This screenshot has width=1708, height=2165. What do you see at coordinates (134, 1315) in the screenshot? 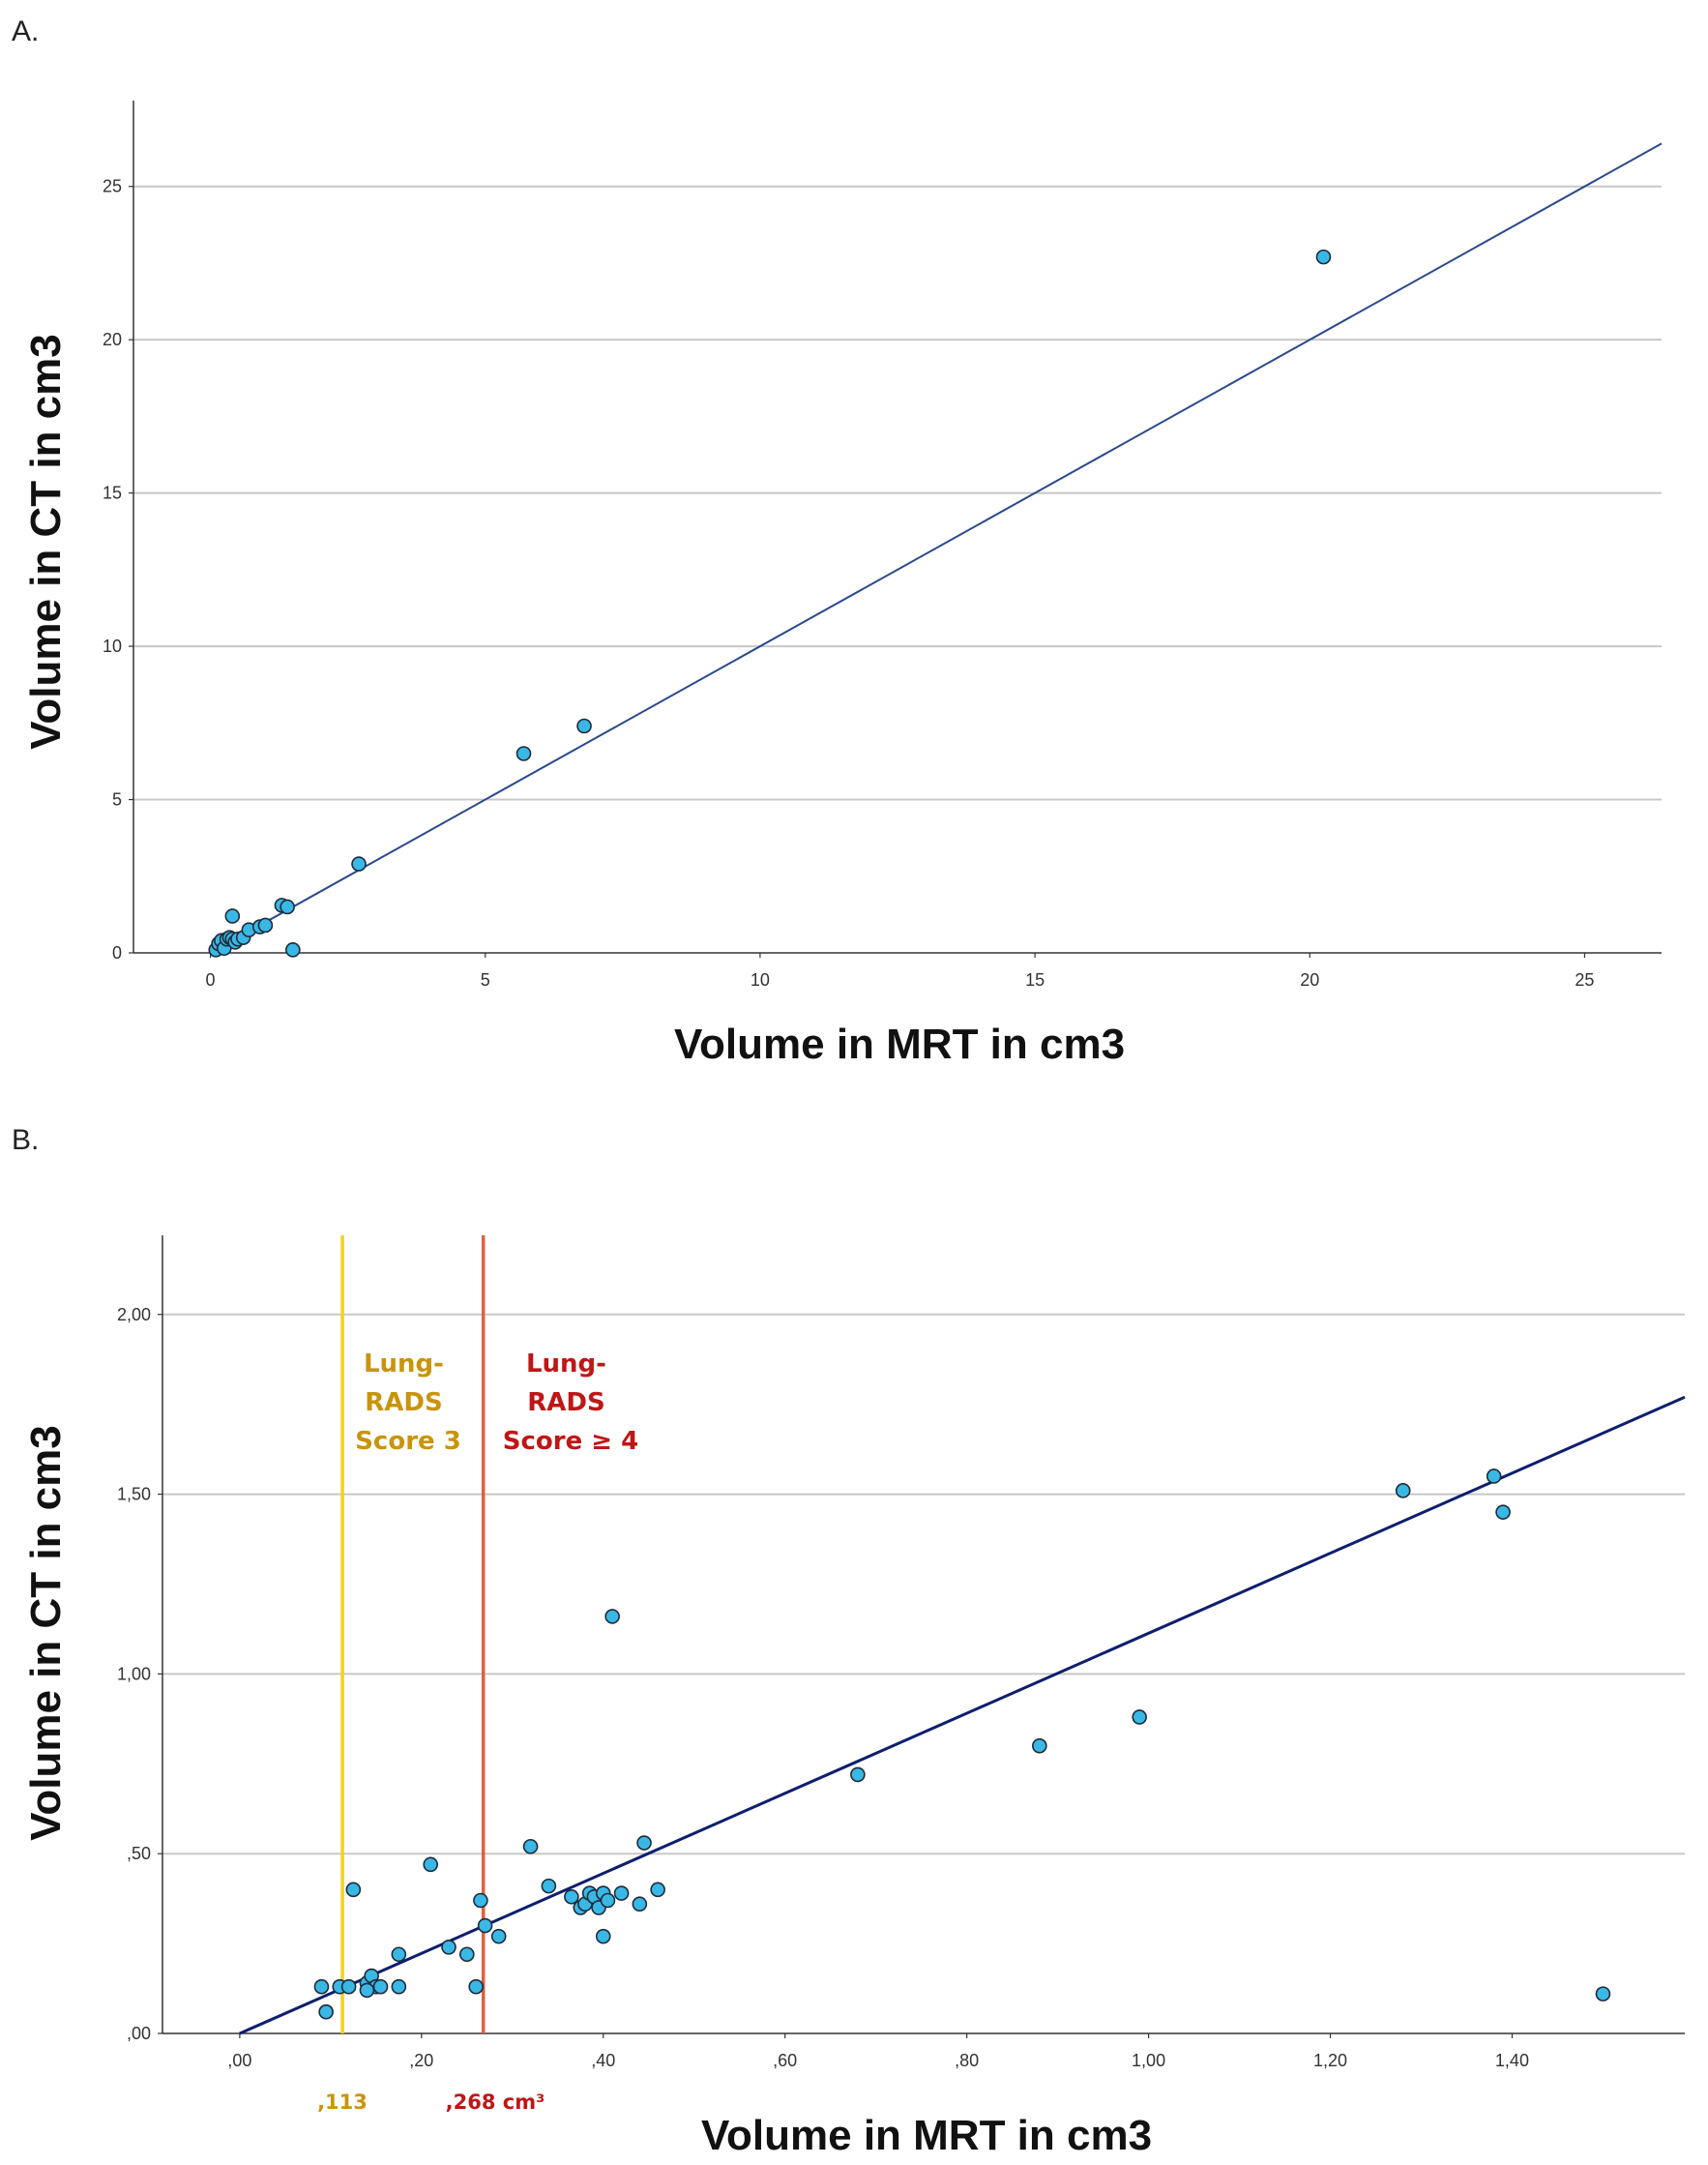
I see `y-tick-label: 2,00` at bounding box center [134, 1315].